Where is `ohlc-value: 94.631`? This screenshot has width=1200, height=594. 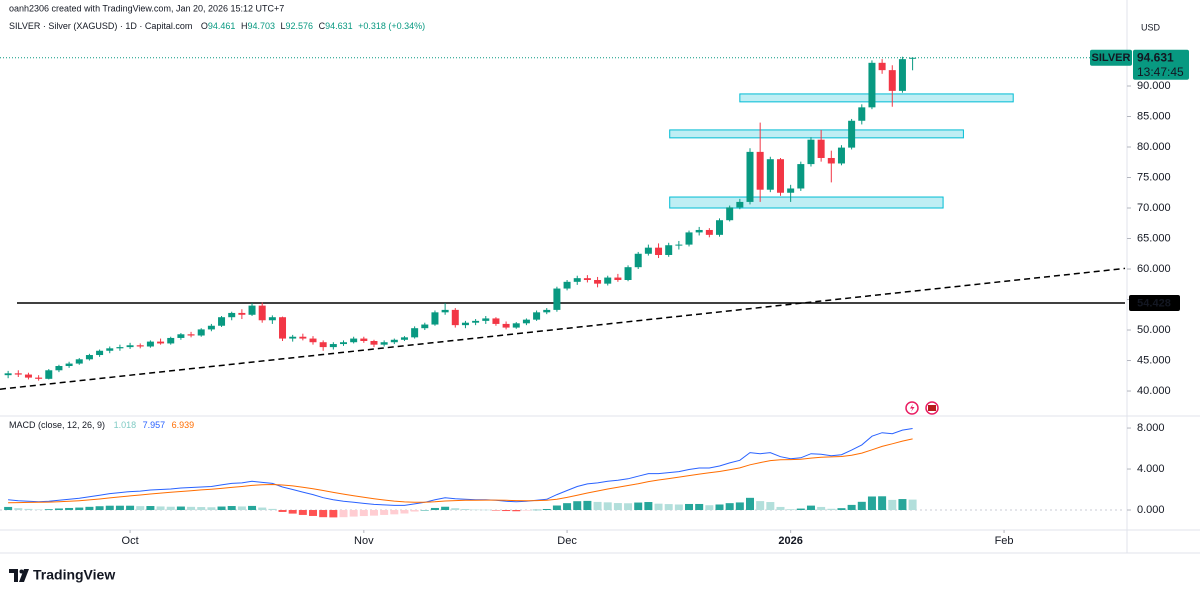 ohlc-value: 94.631 is located at coordinates (339, 26).